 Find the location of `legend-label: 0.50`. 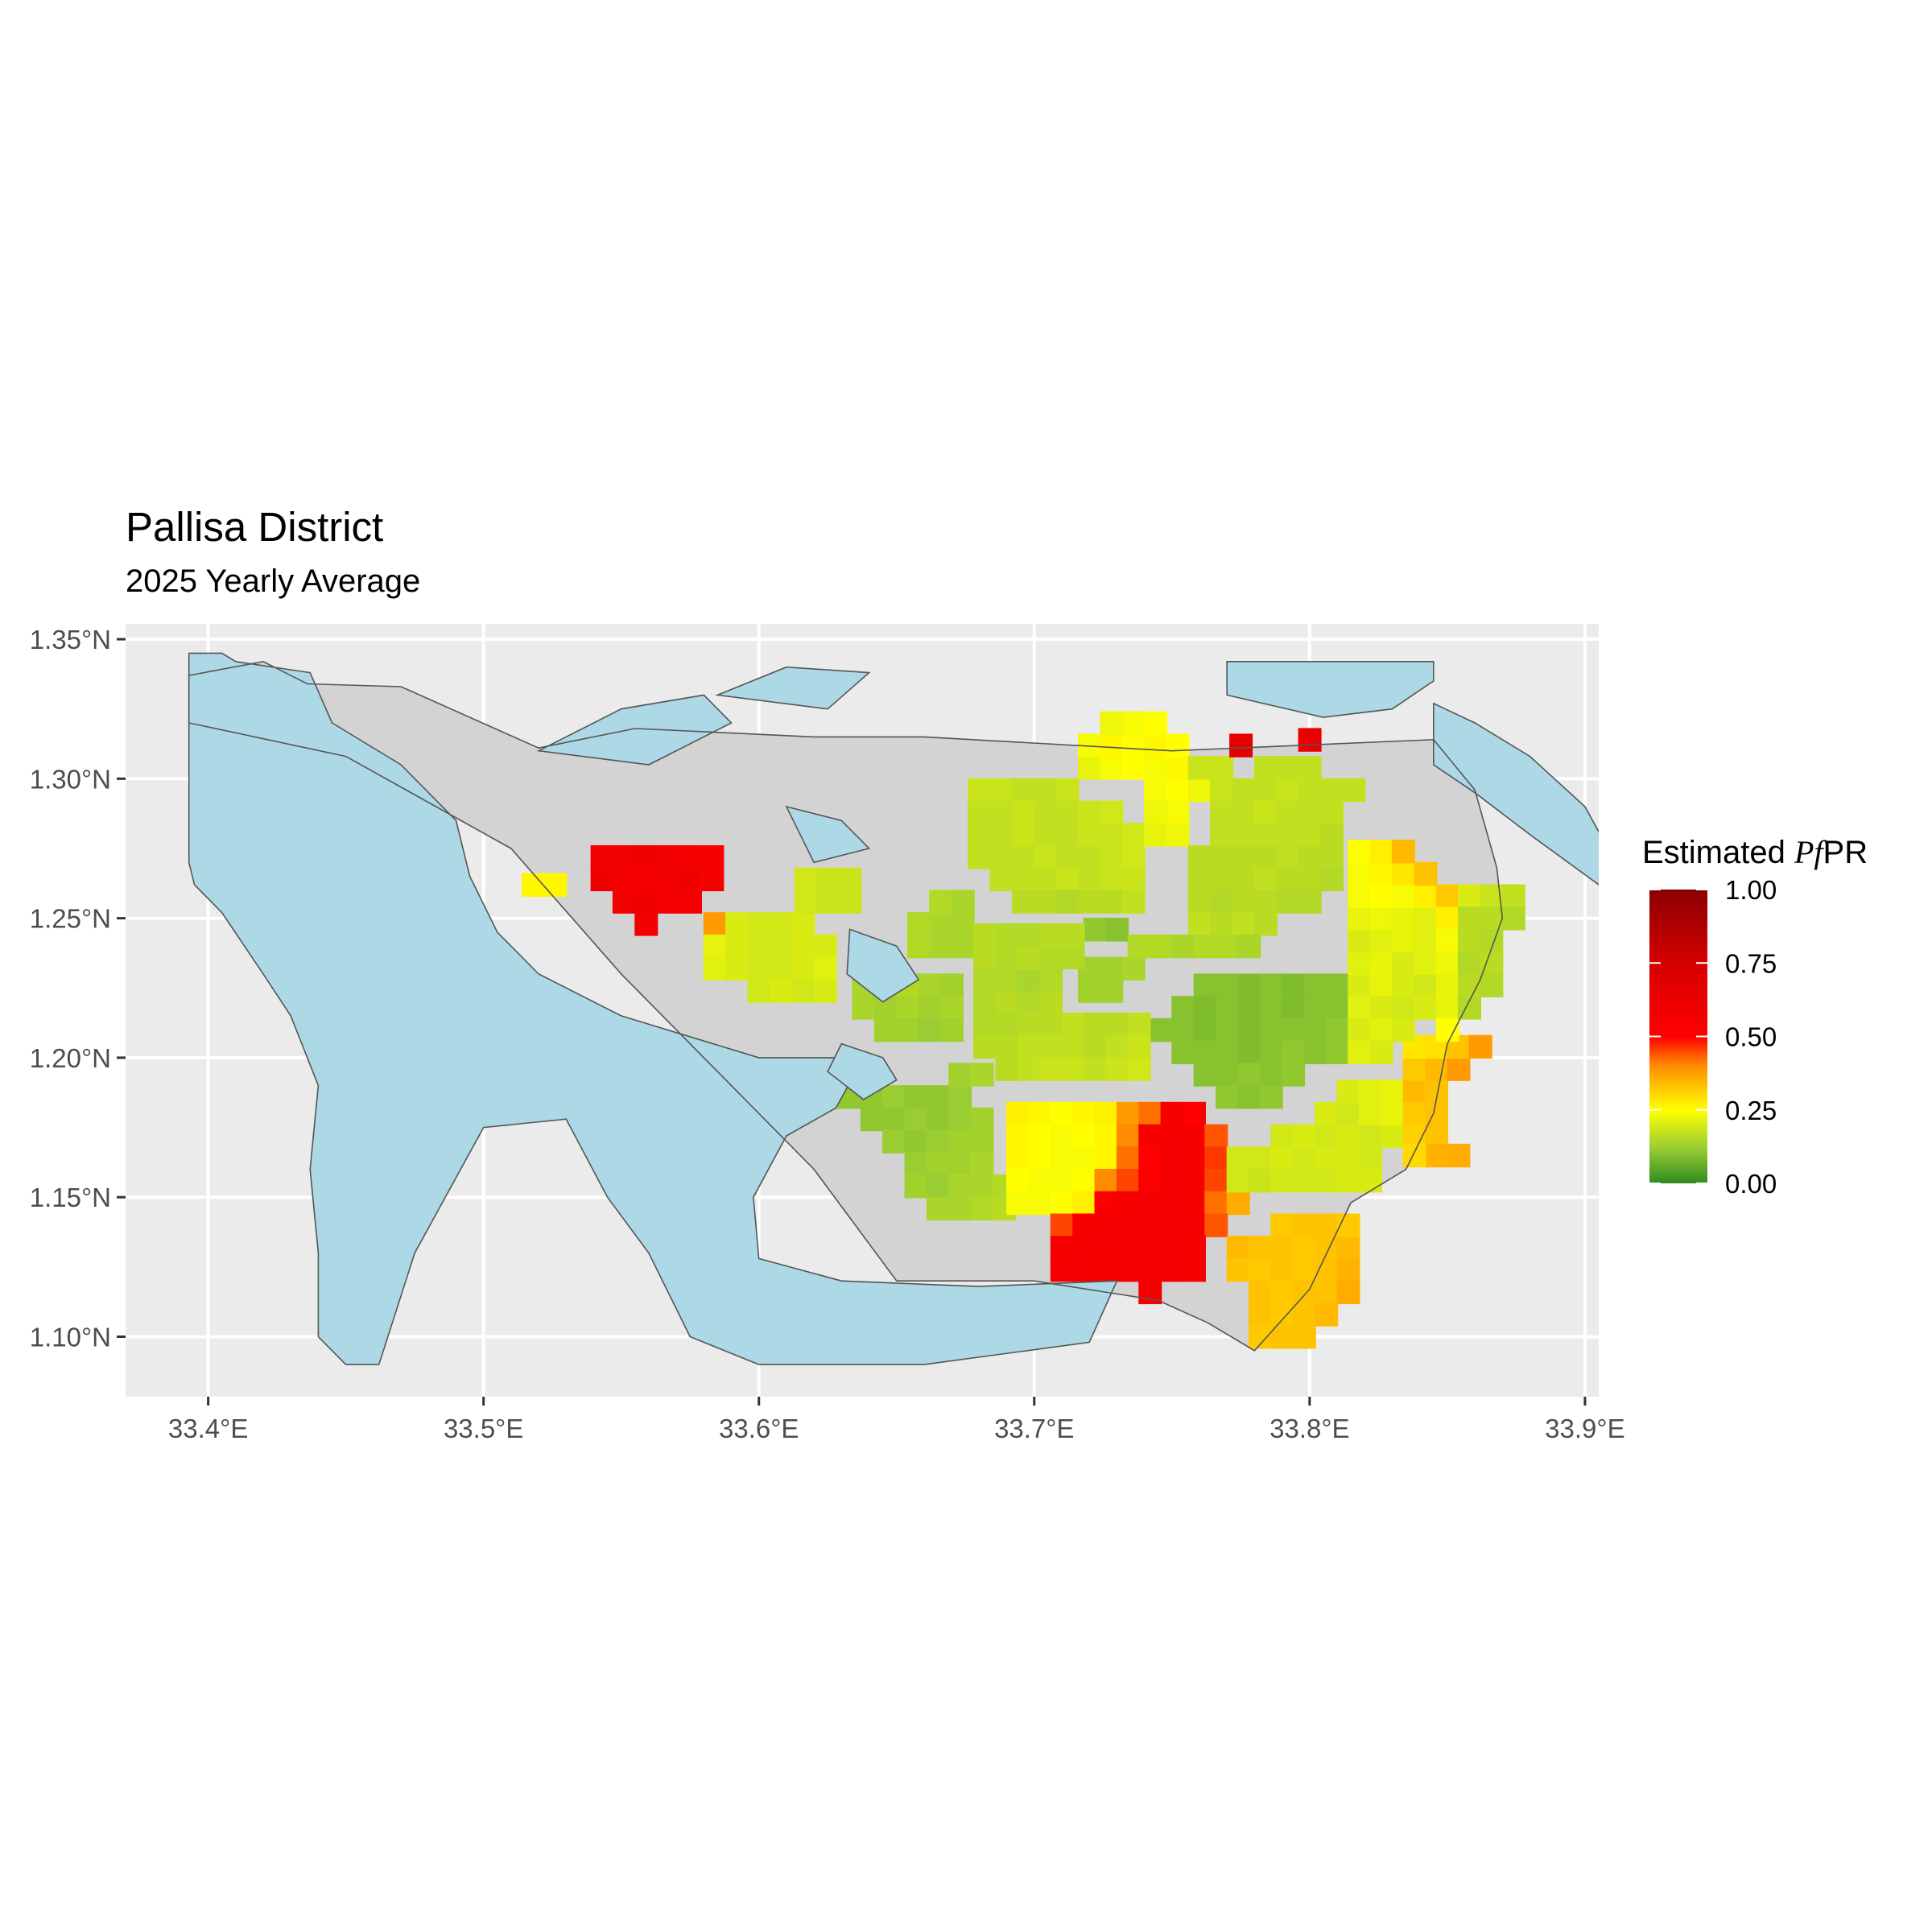

legend-label: 0.50 is located at coordinates (1751, 1037).